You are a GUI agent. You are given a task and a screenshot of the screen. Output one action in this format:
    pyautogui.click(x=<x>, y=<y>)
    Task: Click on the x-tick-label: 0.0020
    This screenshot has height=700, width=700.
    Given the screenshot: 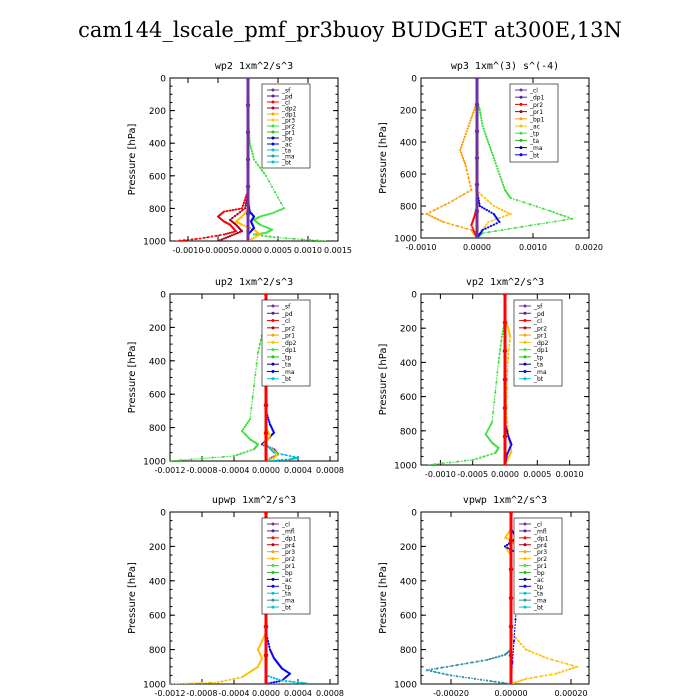 What is the action you would take?
    pyautogui.click(x=589, y=247)
    